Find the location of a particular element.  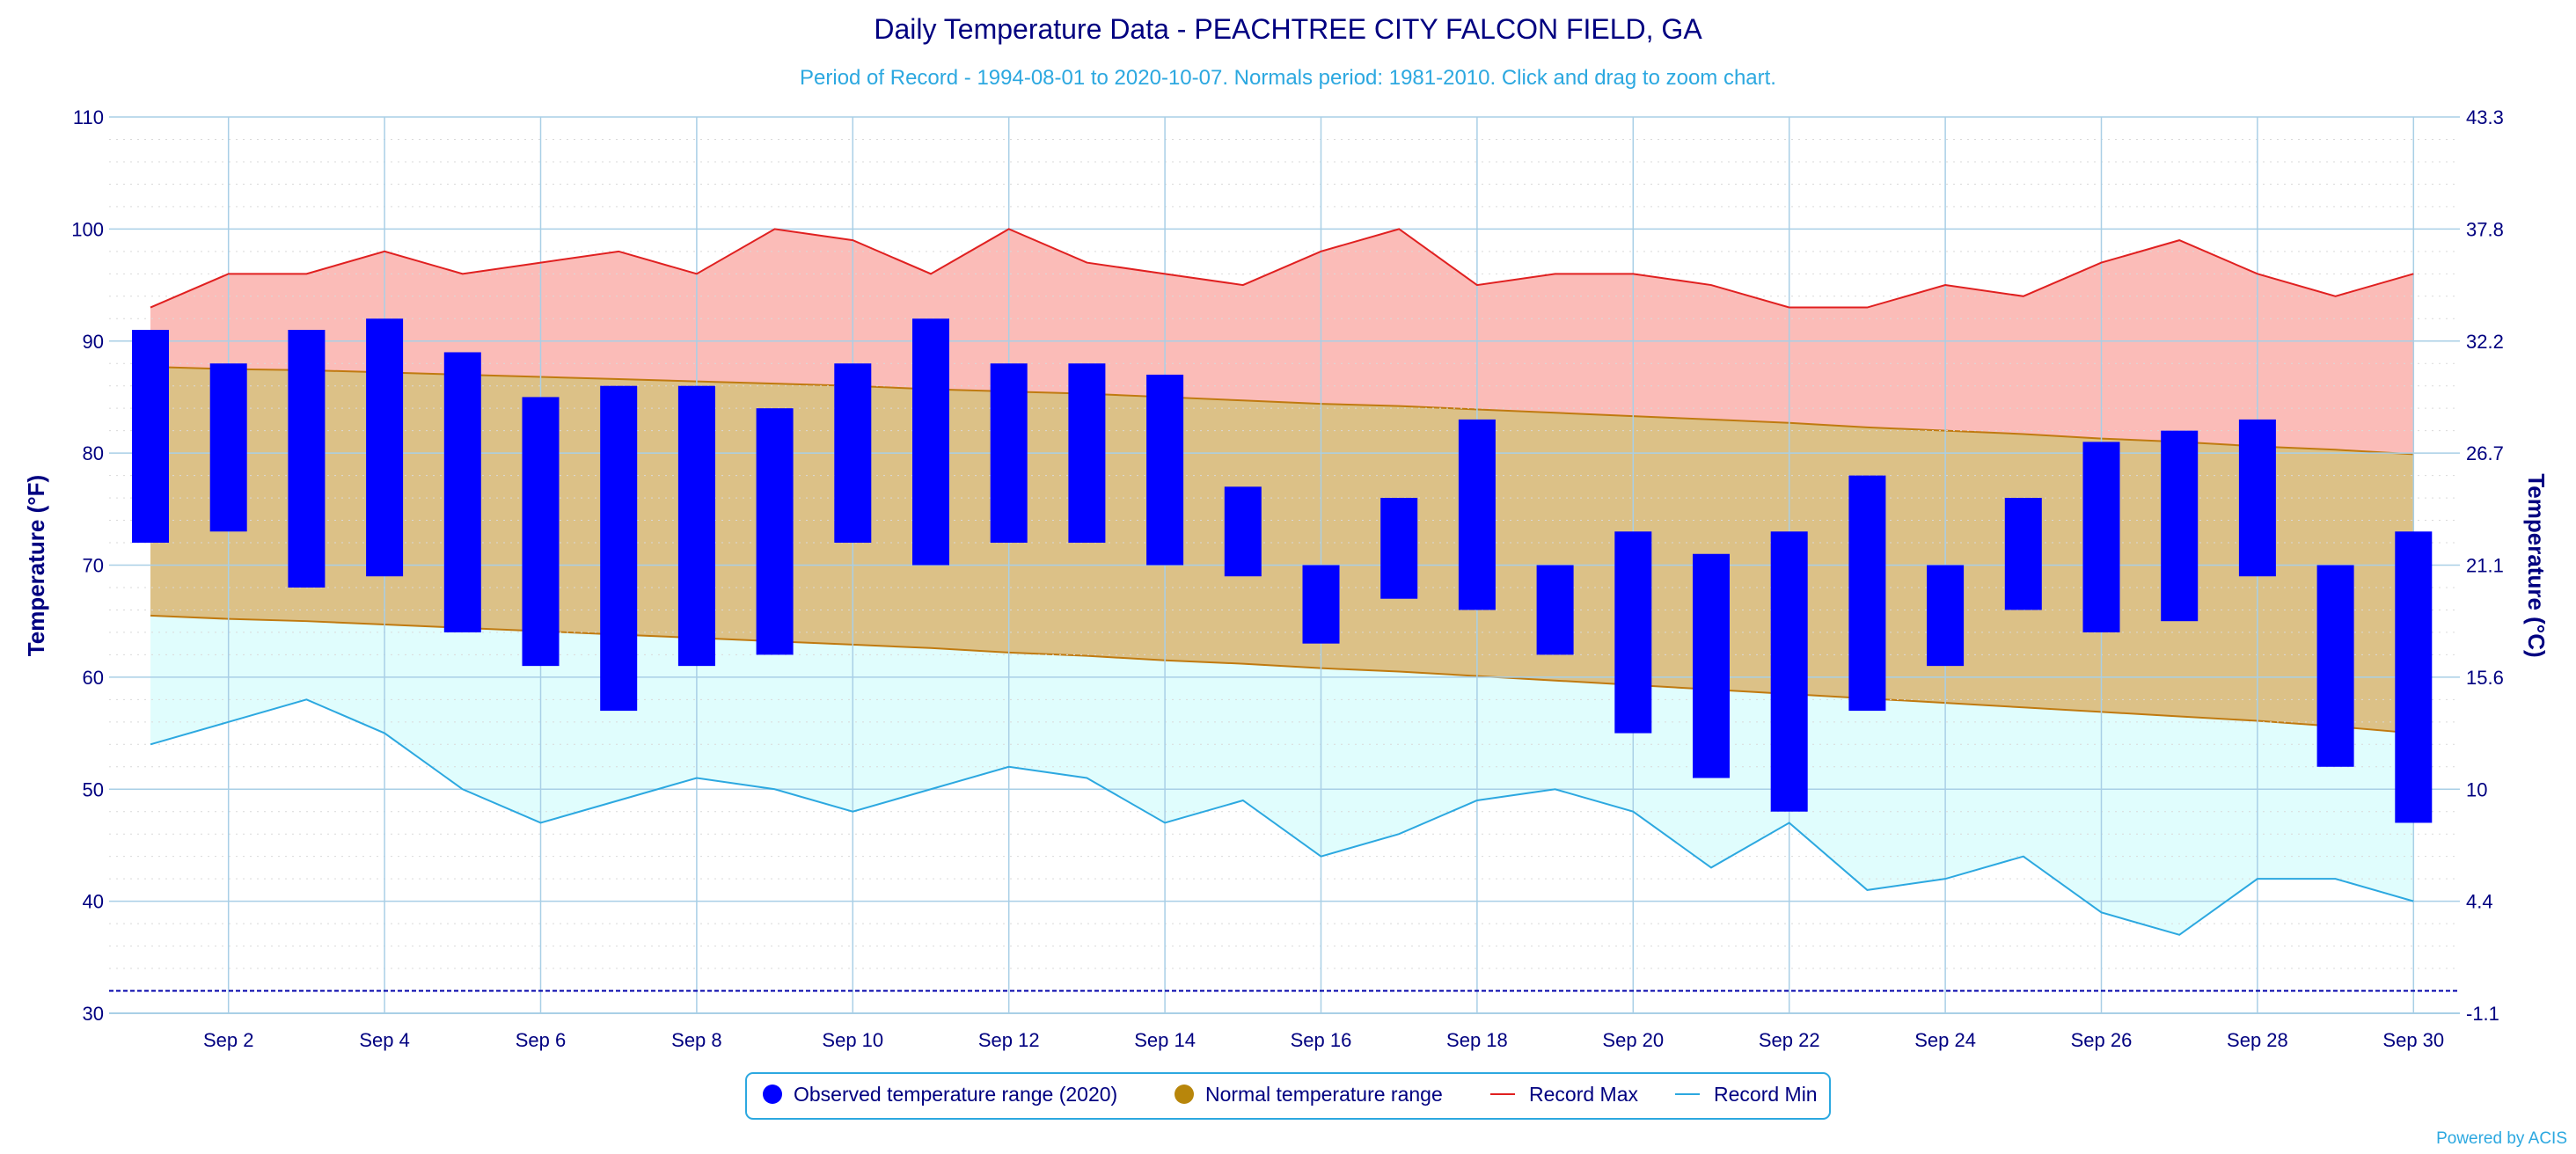

y-tick-label-left: 30 is located at coordinates (93, 1014).